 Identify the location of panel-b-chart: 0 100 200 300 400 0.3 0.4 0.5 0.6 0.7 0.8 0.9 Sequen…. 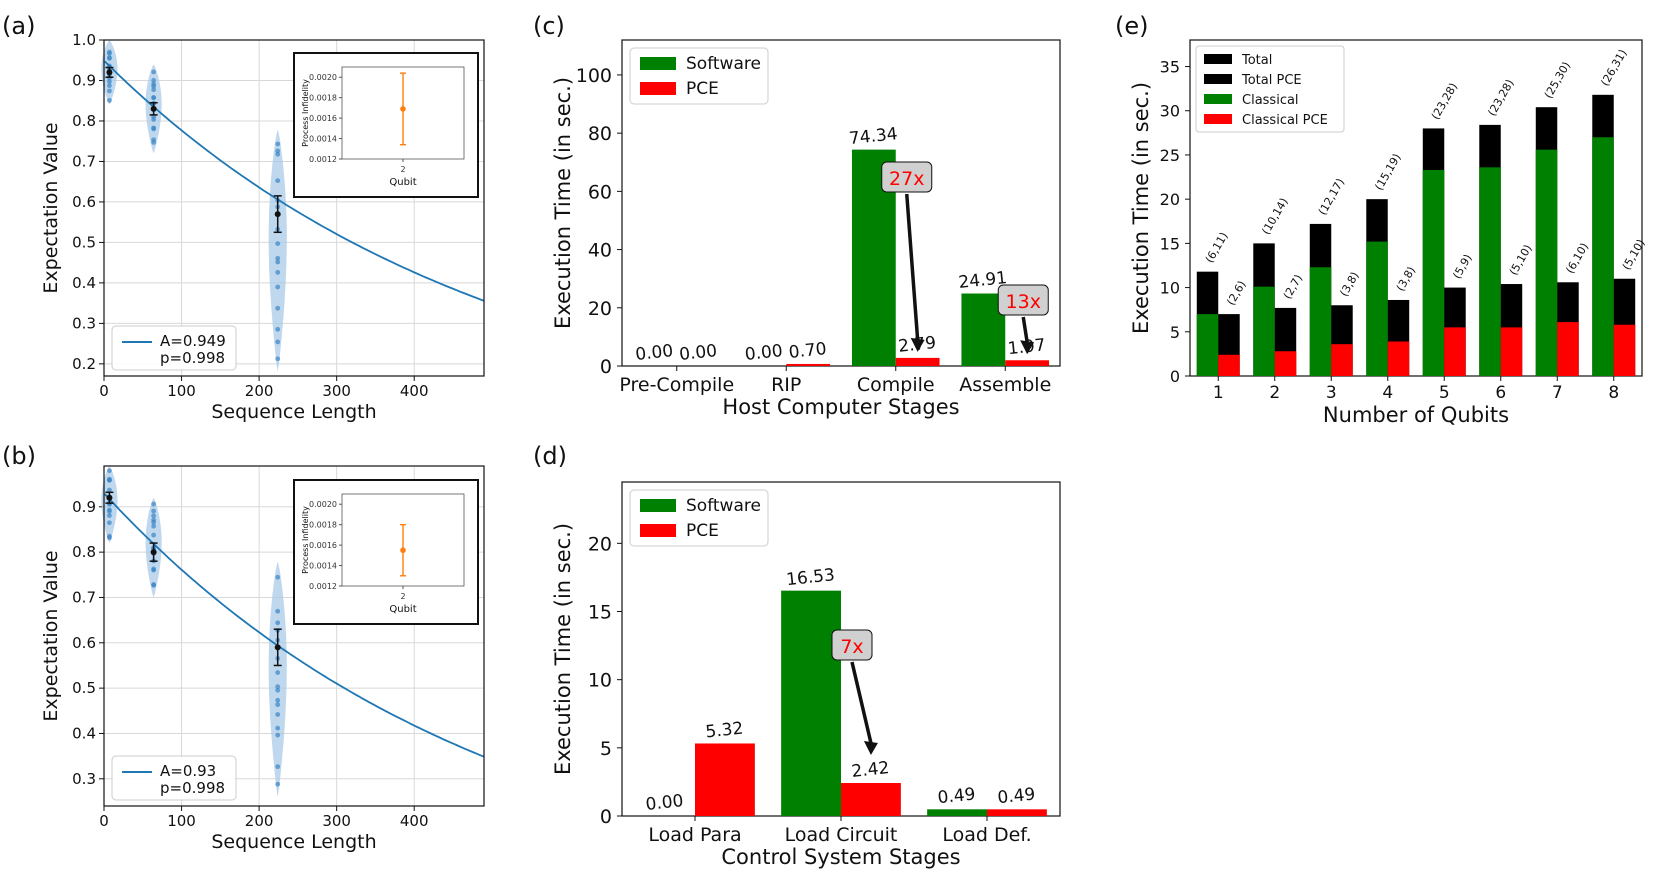
(262, 659).